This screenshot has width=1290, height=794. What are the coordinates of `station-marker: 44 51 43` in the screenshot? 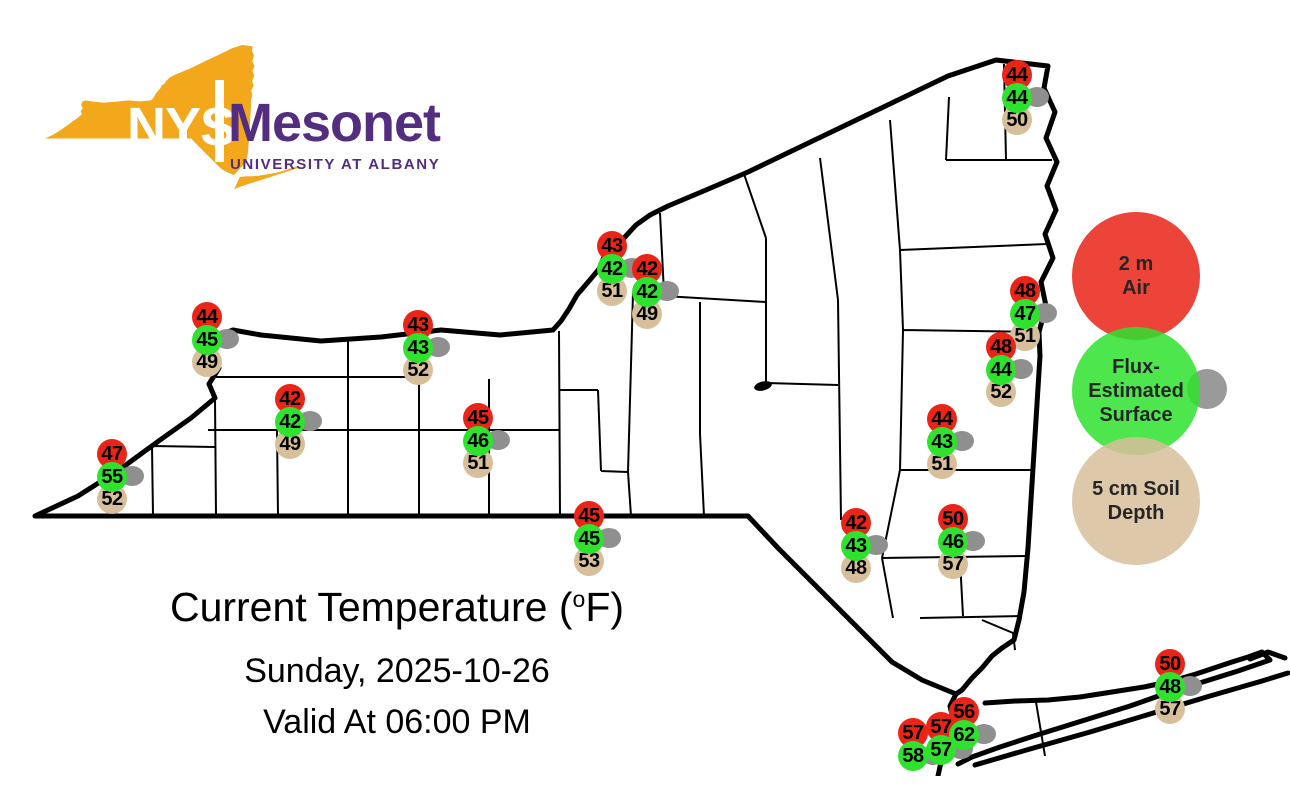 It's located at (950, 442).